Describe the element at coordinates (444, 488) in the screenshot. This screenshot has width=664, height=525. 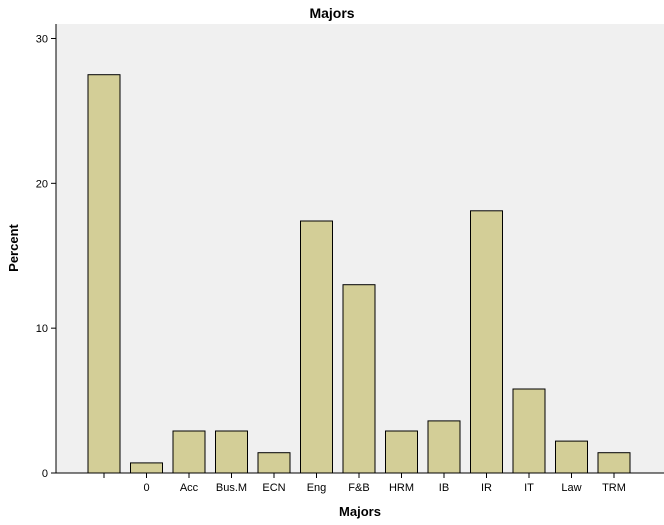
I see `x-tick-label: IB` at that location.